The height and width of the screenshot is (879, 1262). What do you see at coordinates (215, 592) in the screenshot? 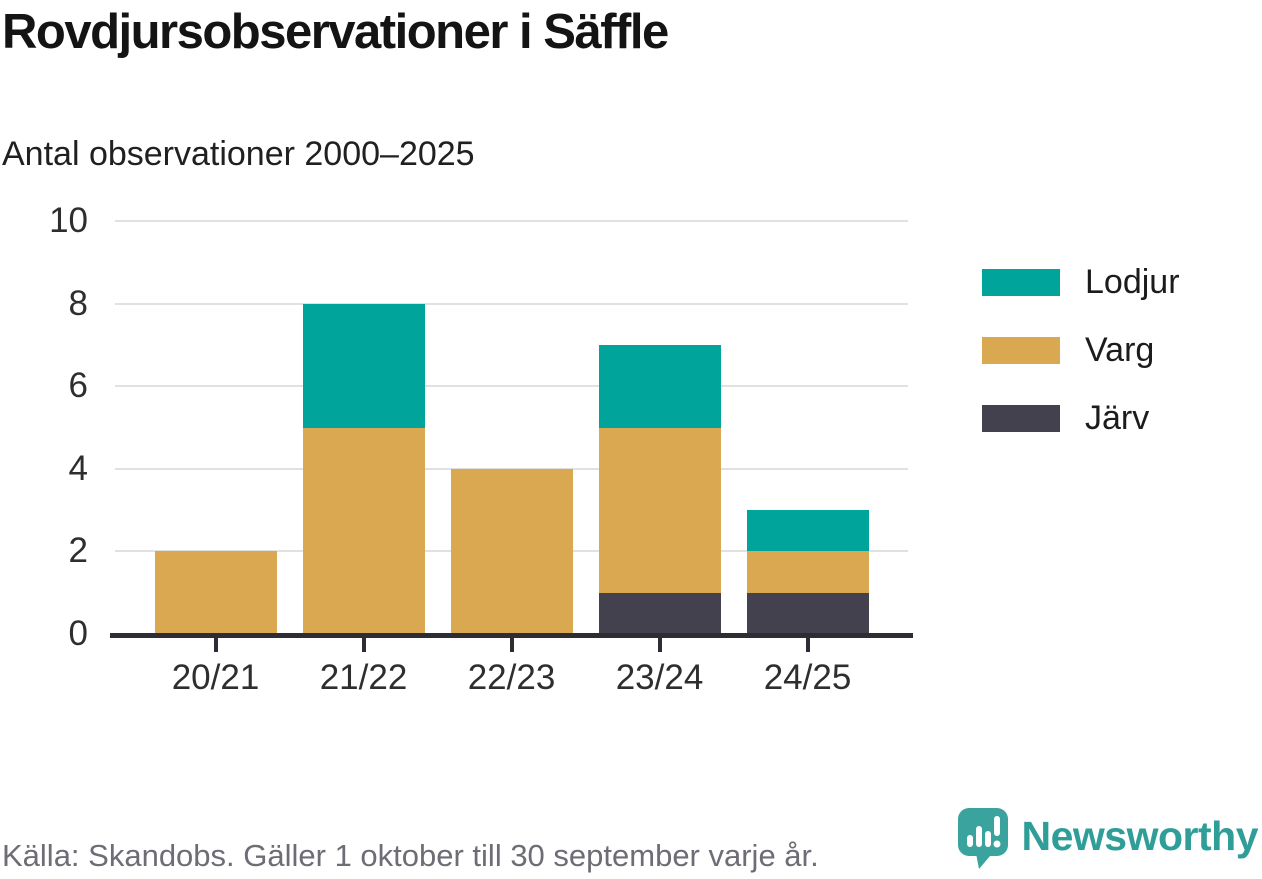
I see `bar-segment-varg-20/21` at bounding box center [215, 592].